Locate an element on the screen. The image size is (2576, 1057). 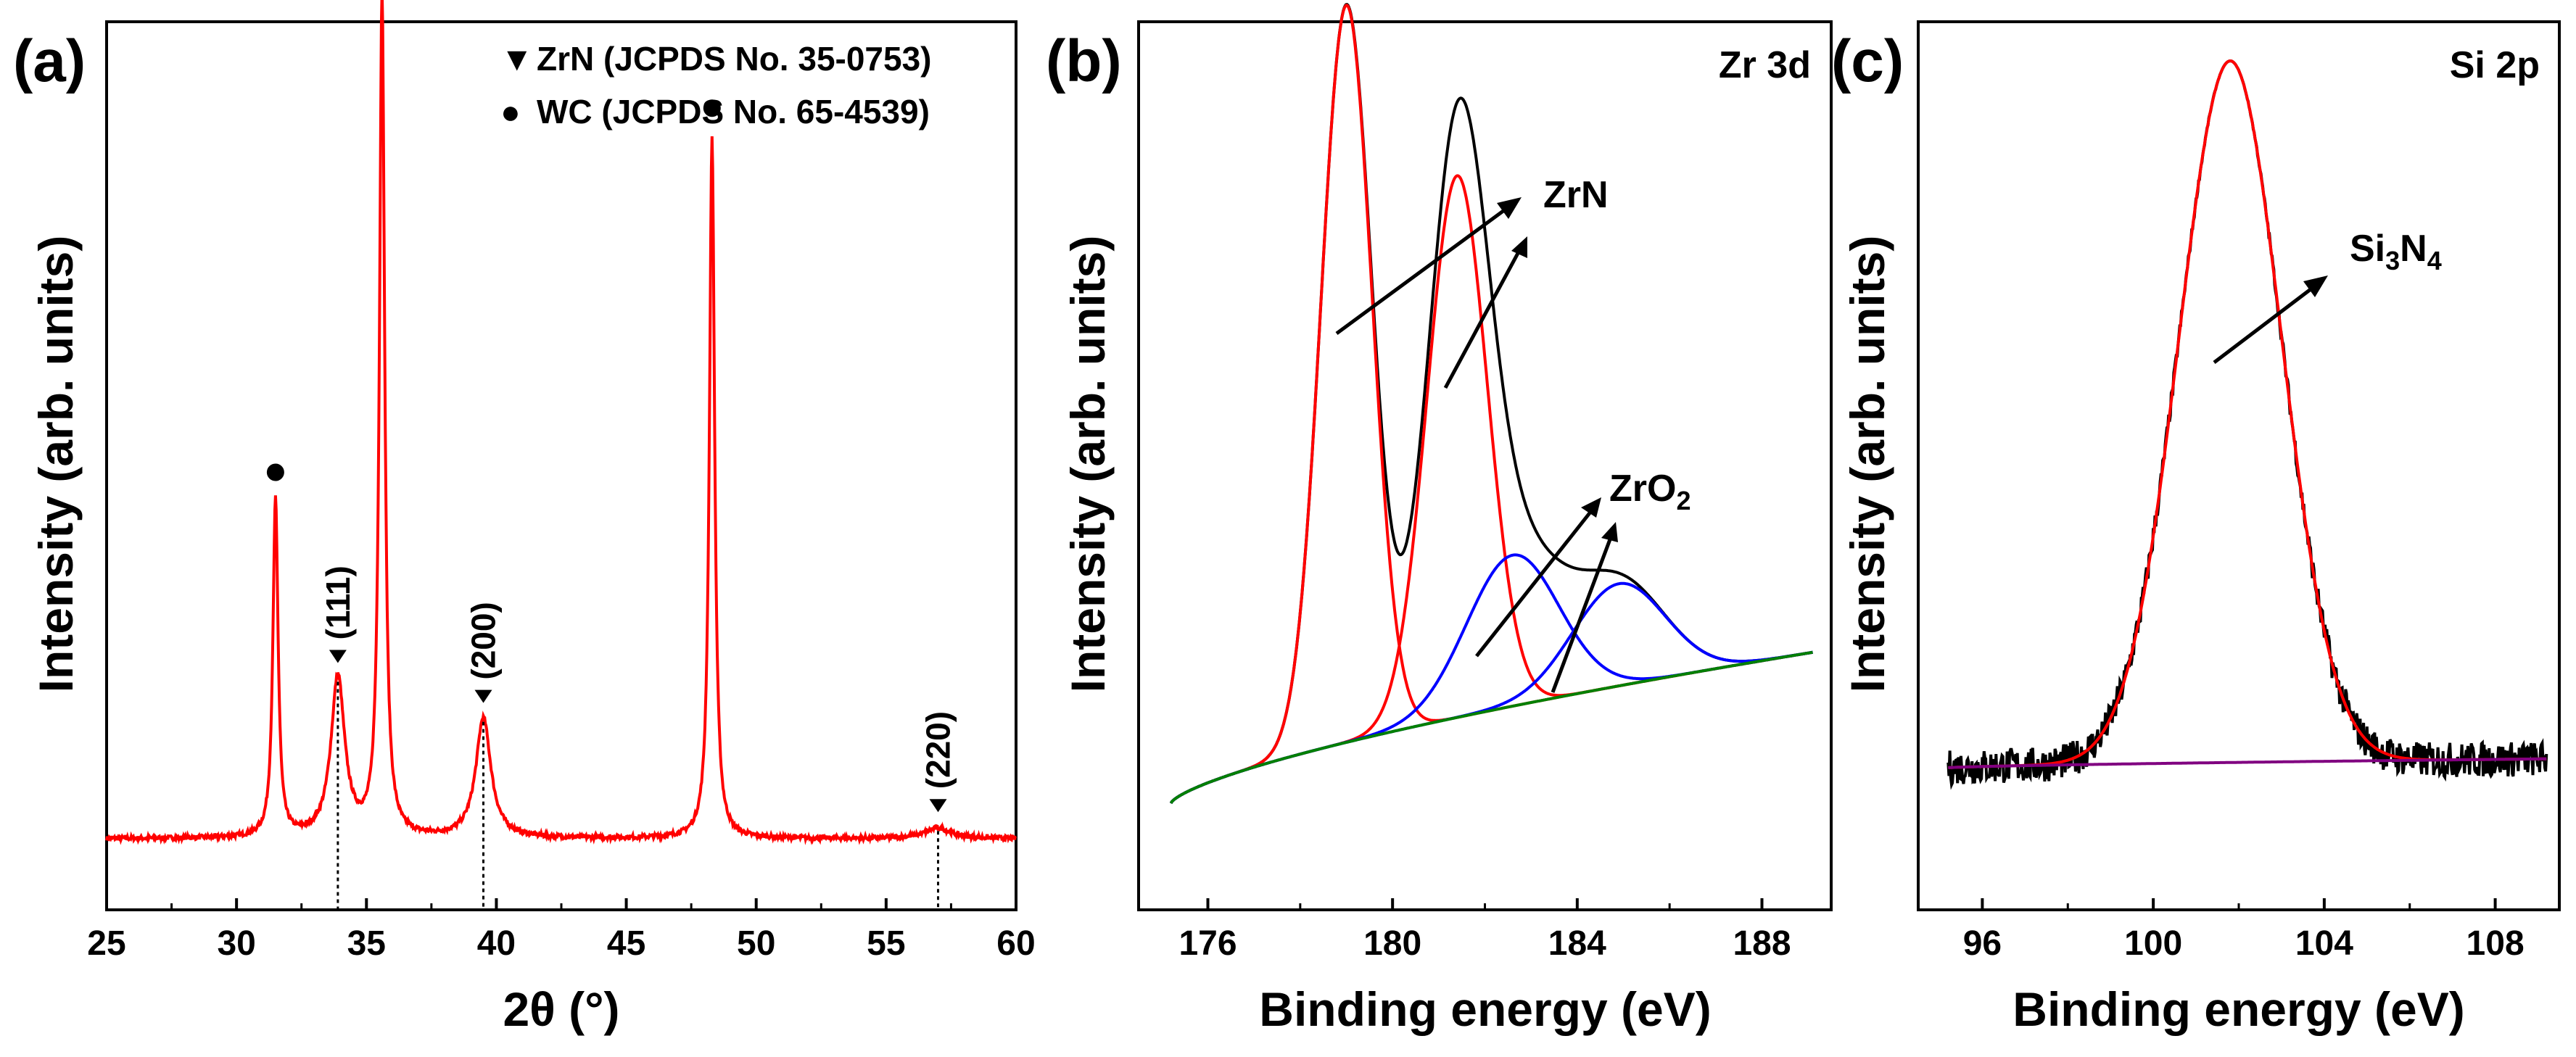
panel-a-tick-label: 35 is located at coordinates (366, 943).